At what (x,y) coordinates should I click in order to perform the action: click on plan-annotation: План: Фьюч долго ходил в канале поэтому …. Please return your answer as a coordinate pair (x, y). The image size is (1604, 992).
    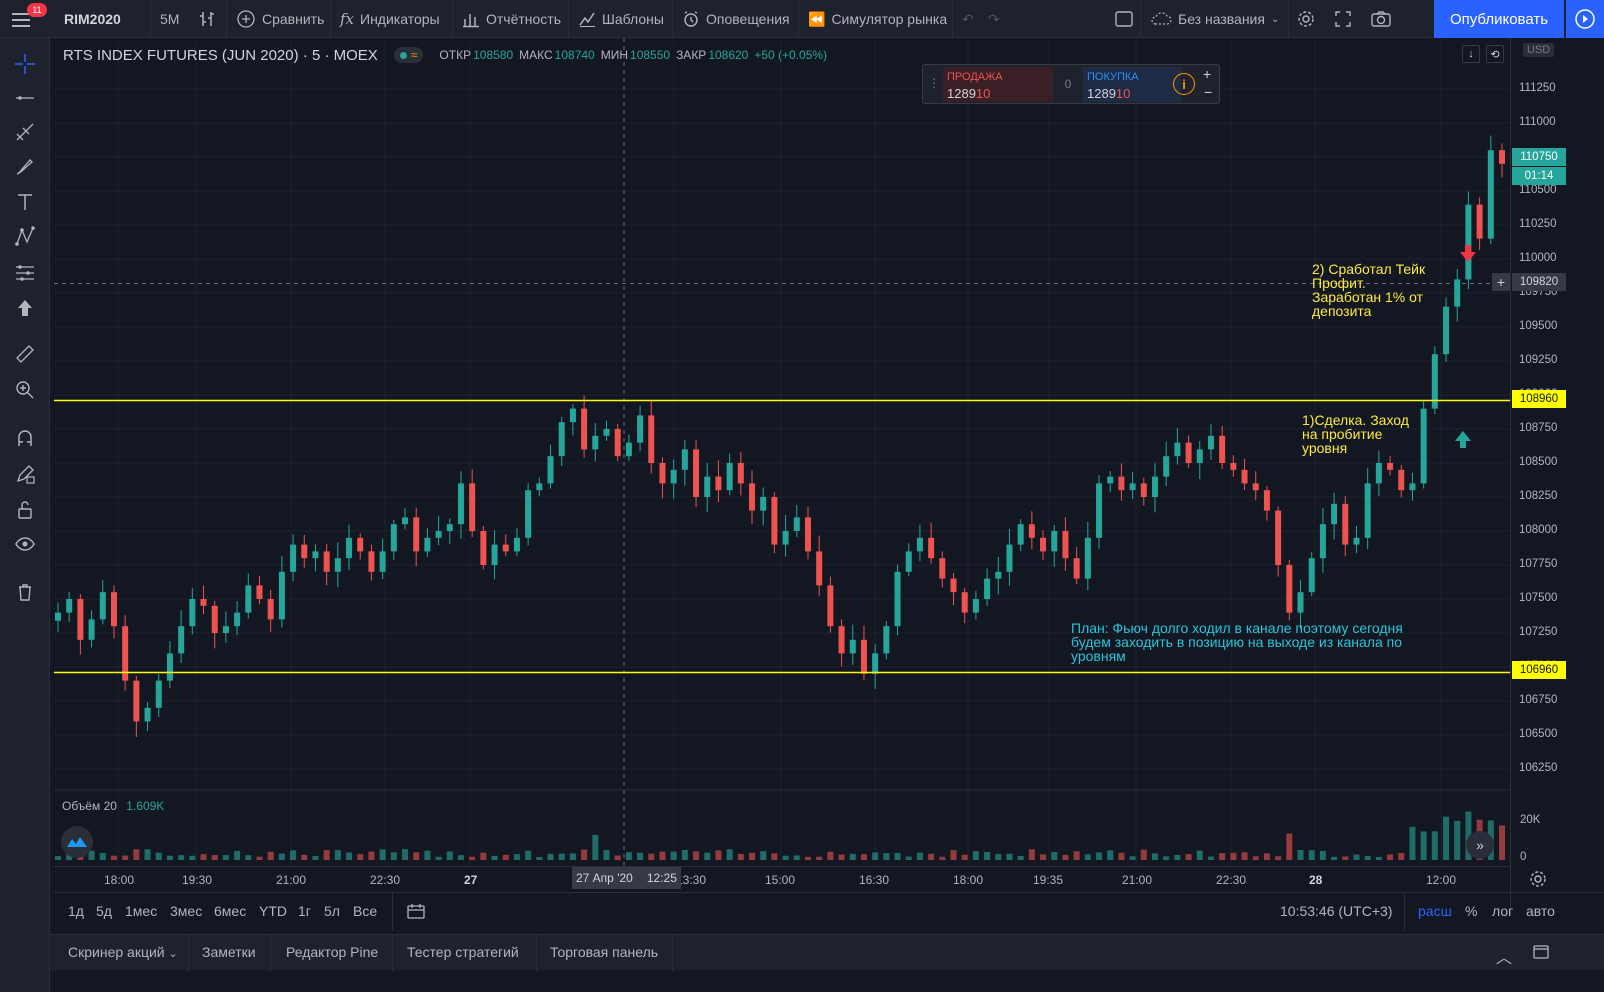
    Looking at the image, I should click on (1237, 642).